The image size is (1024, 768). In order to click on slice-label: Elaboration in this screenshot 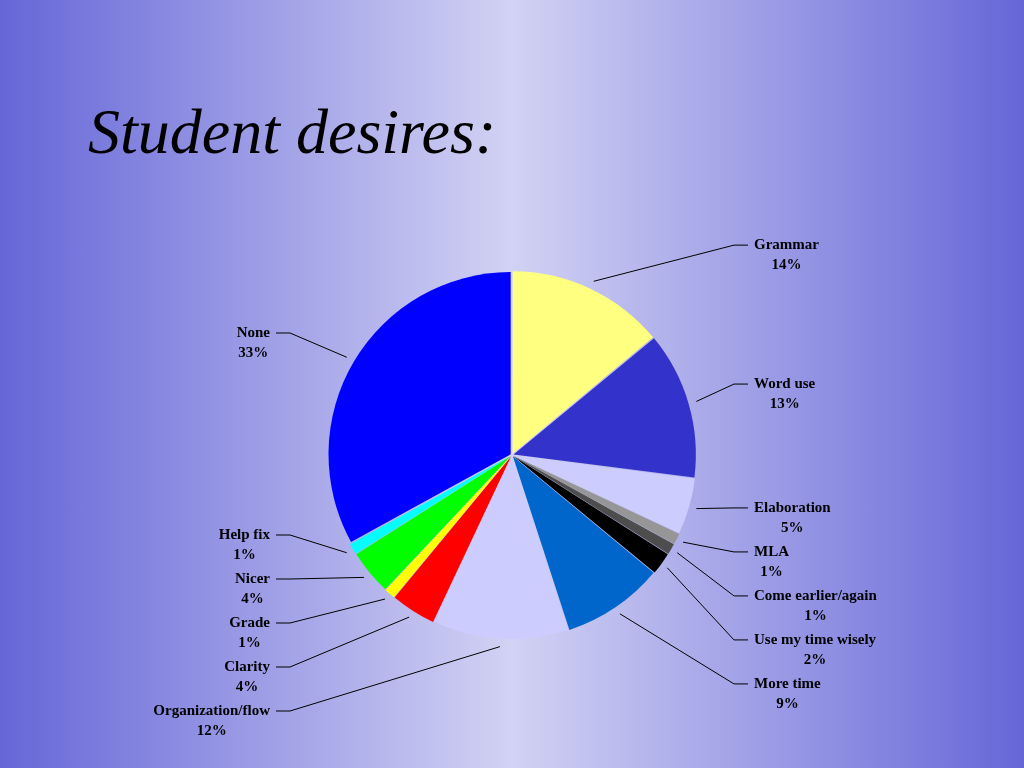, I will do `click(792, 506)`.